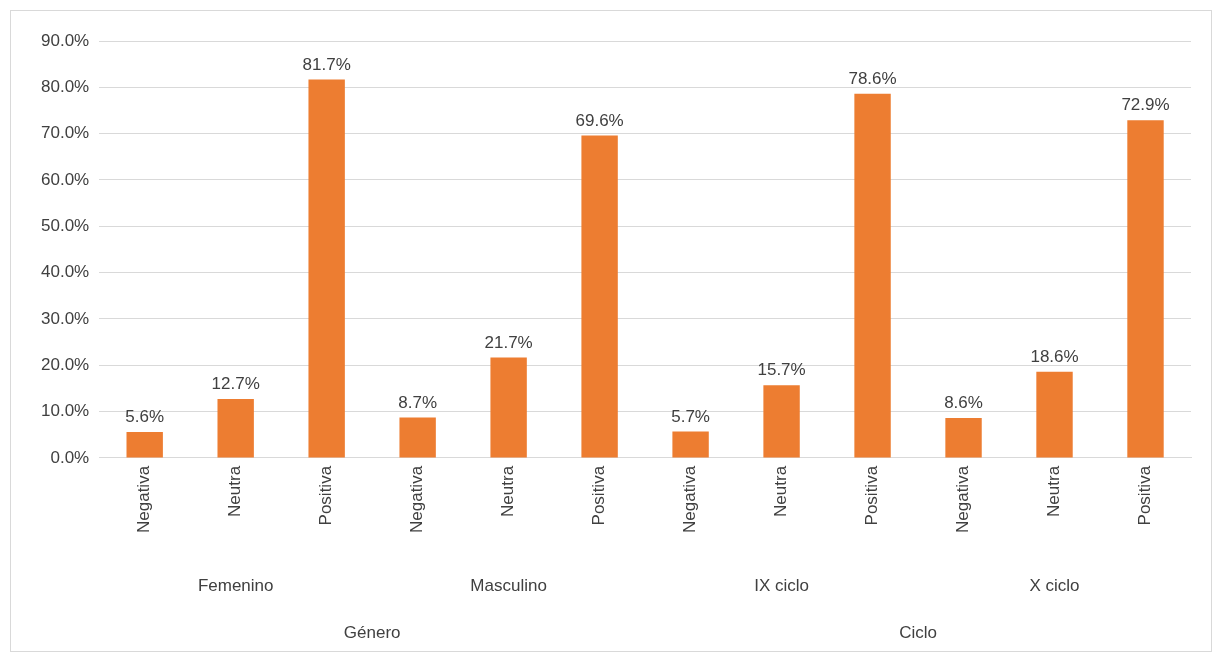 The image size is (1222, 660). I want to click on data-label: 5.7%, so click(690, 416).